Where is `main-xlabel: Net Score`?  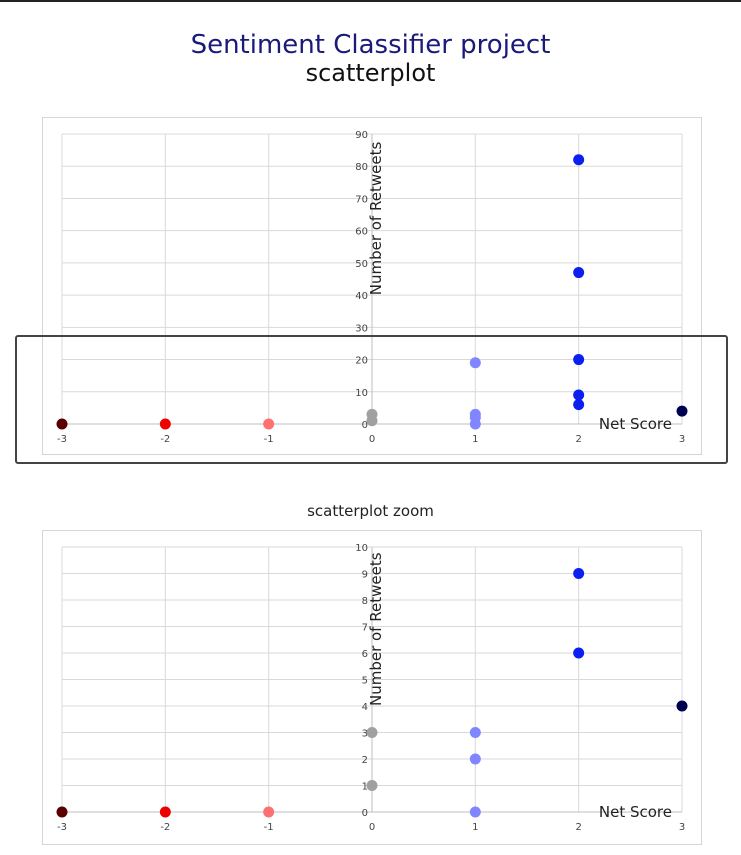 main-xlabel: Net Score is located at coordinates (635, 424).